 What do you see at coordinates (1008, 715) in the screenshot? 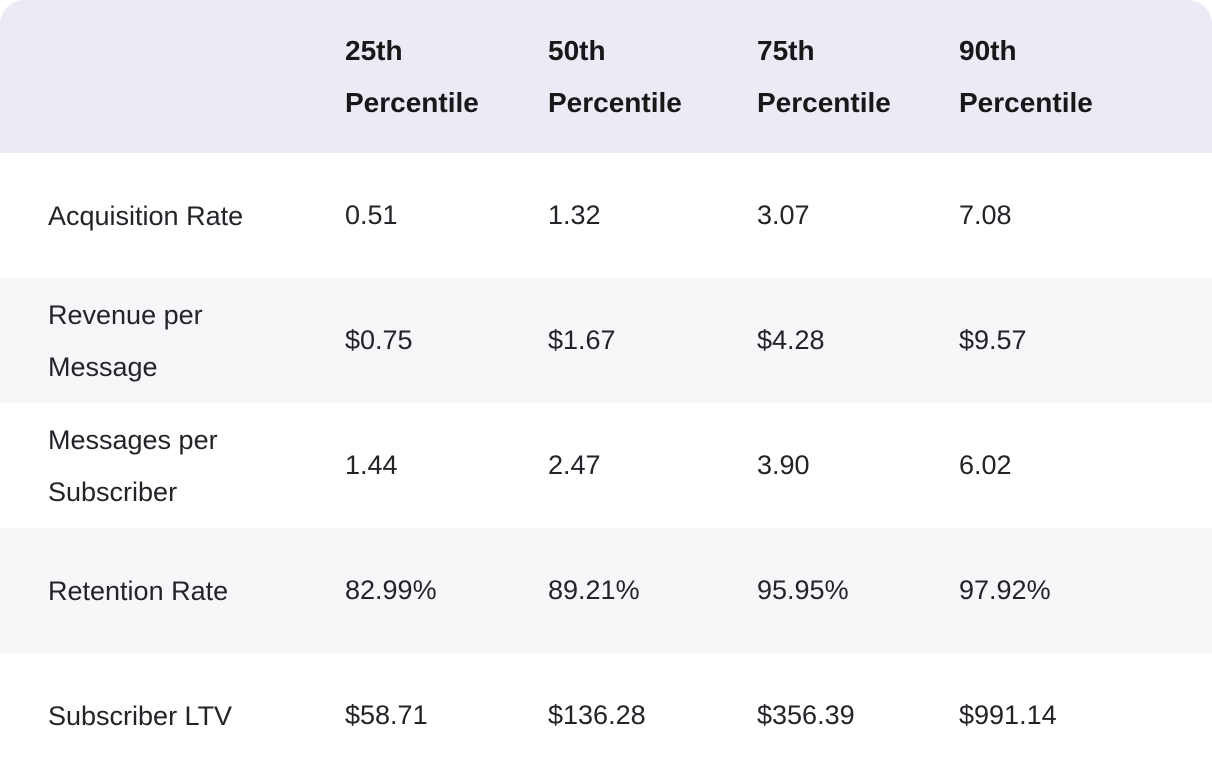
I see `cell-value: $991.14` at bounding box center [1008, 715].